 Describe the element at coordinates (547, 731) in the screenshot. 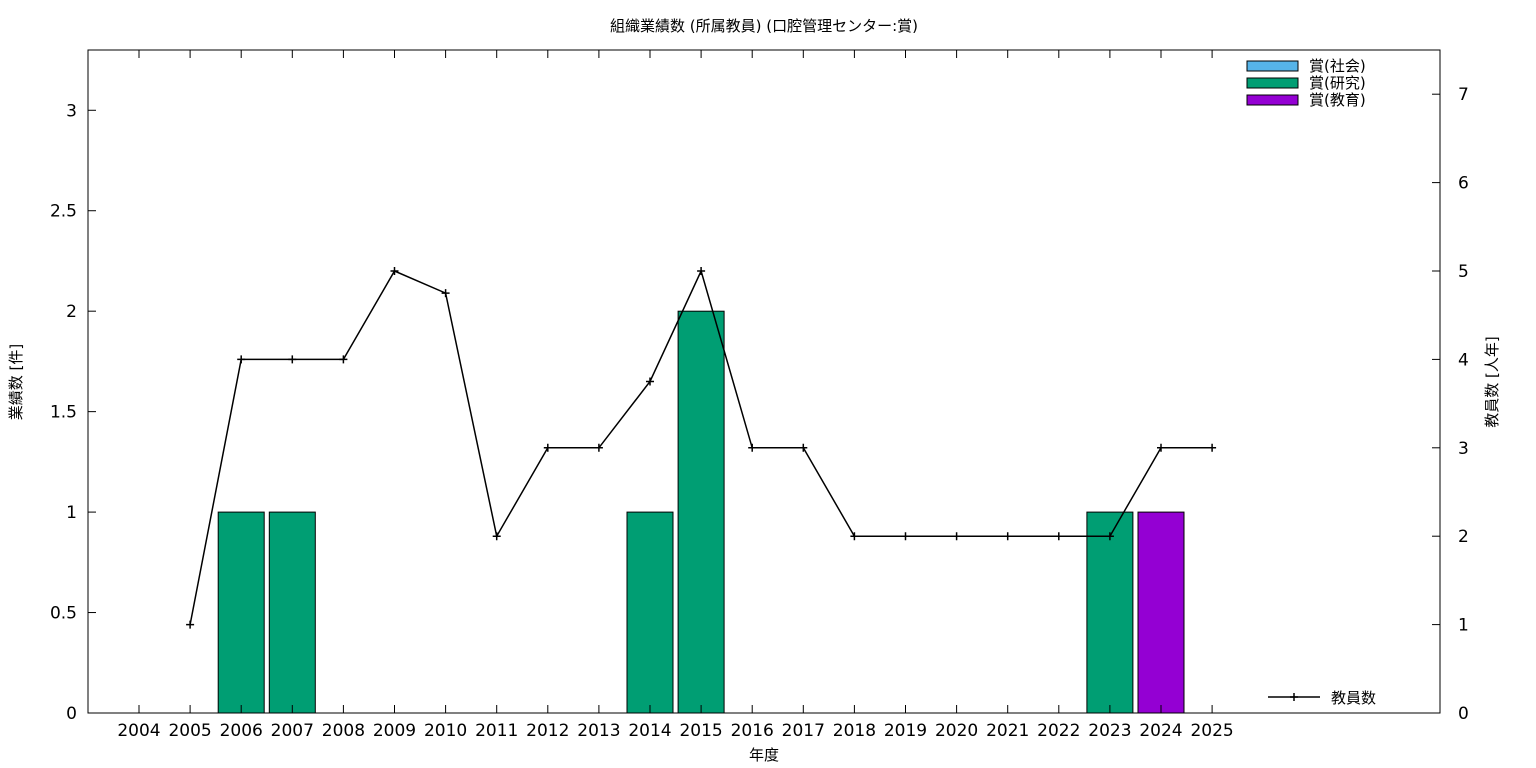

I see `x-tick-label-2012: 2012` at that location.